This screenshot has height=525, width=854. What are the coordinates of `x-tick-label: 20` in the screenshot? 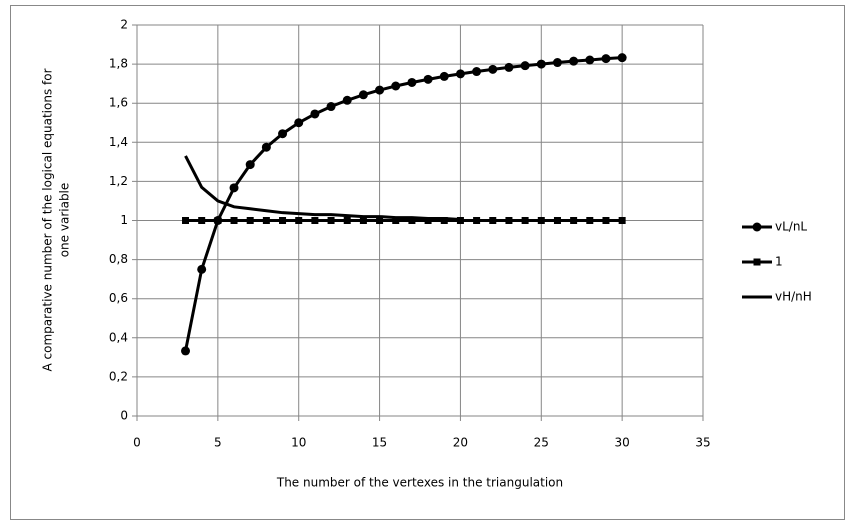 It's located at (460, 443).